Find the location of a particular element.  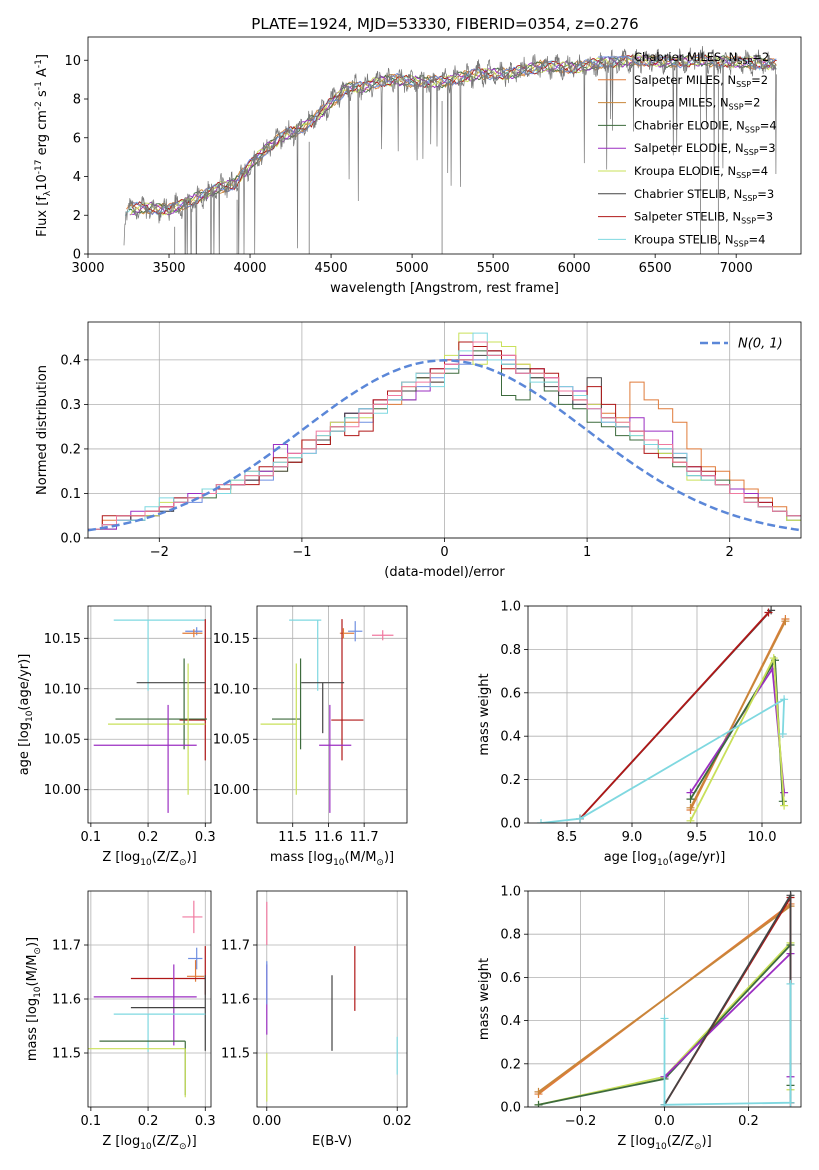

legend-label: Kroupa ELODIE, NSSP=4 is located at coordinates (701, 172).